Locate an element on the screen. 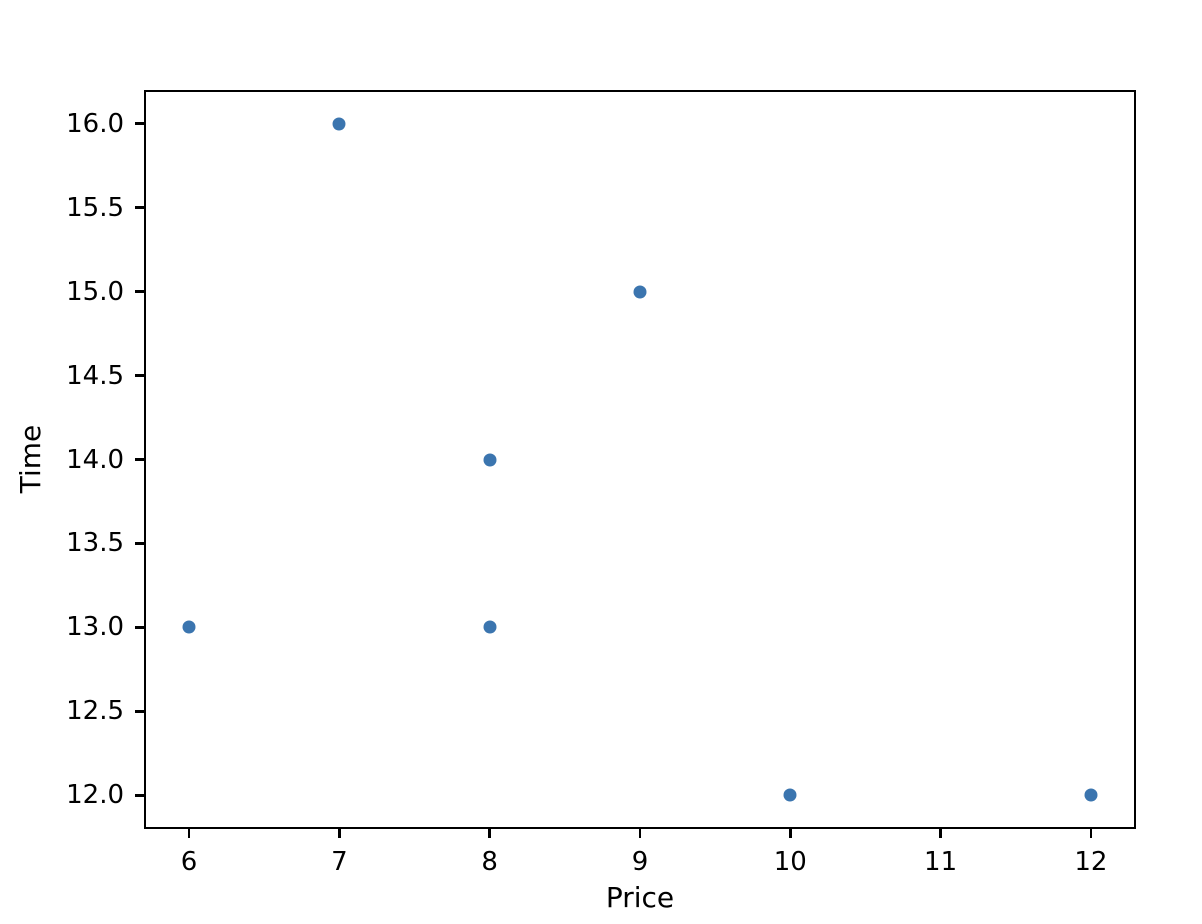  x-tick-label: 11 is located at coordinates (941, 862).